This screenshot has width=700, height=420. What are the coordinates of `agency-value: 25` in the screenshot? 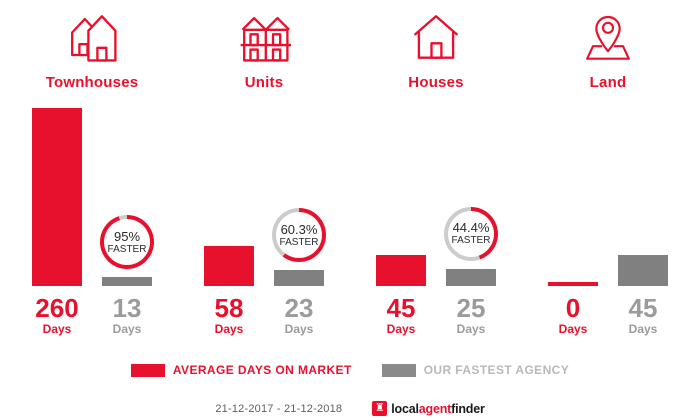 It's located at (471, 308).